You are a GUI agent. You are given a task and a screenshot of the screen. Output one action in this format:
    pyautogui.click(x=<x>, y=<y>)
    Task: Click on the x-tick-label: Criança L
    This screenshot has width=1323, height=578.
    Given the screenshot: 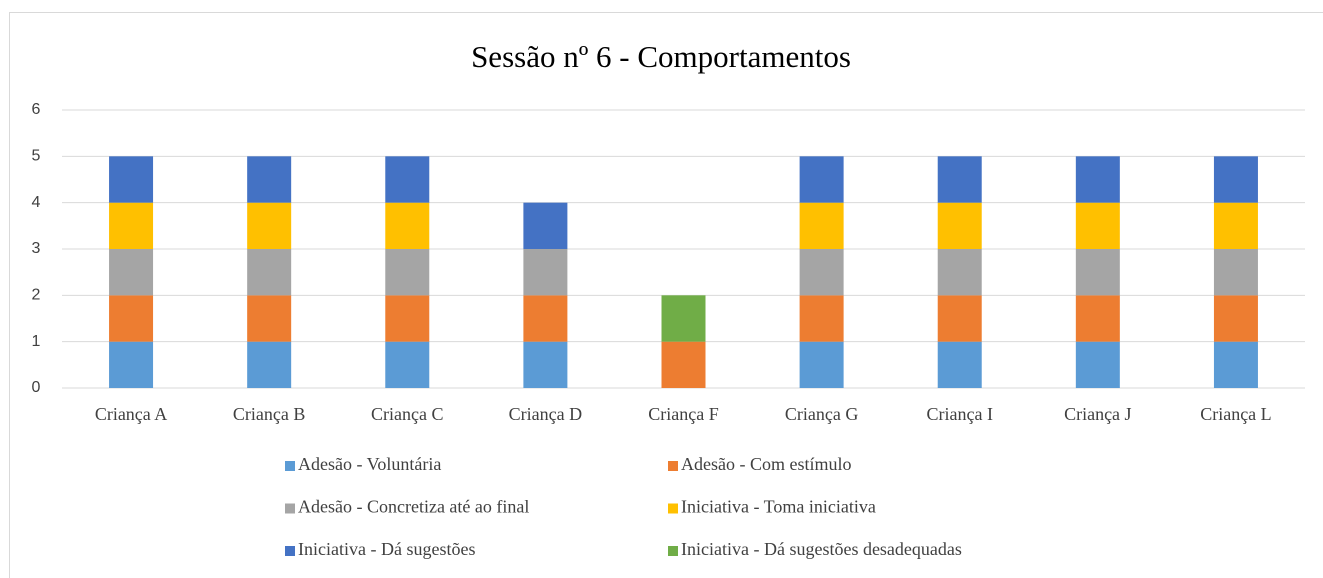 What is the action you would take?
    pyautogui.click(x=1235, y=414)
    